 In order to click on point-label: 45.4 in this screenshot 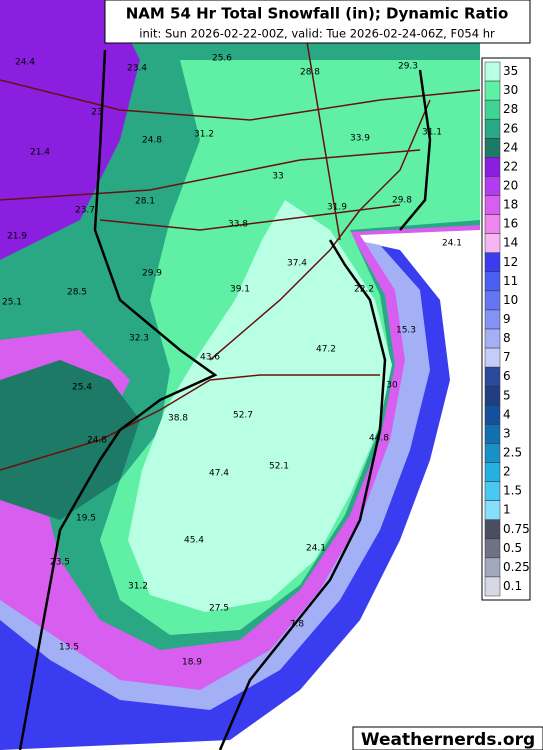, I will do `click(194, 541)`.